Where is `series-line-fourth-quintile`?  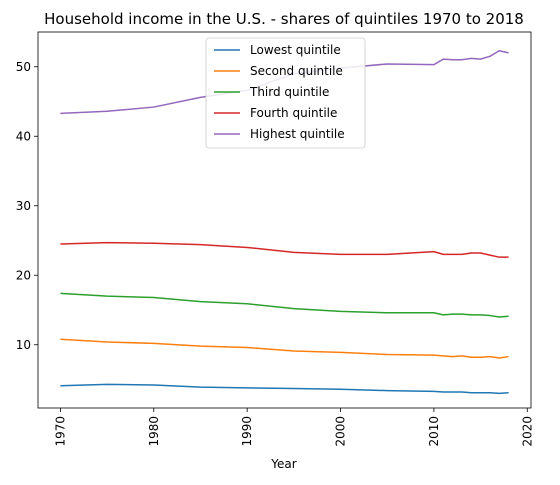 series-line-fourth-quintile is located at coordinates (284, 249).